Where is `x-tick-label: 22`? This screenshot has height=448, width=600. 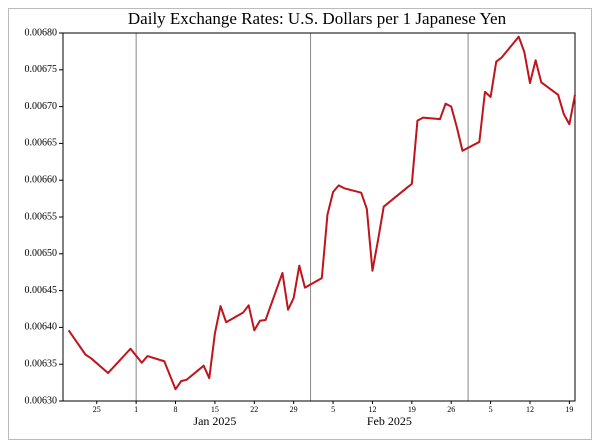 x-tick-label: 22 is located at coordinates (254, 409).